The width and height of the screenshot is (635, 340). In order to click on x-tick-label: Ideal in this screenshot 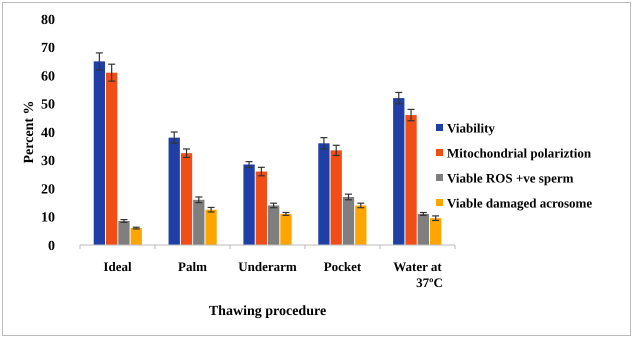, I will do `click(117, 266)`.